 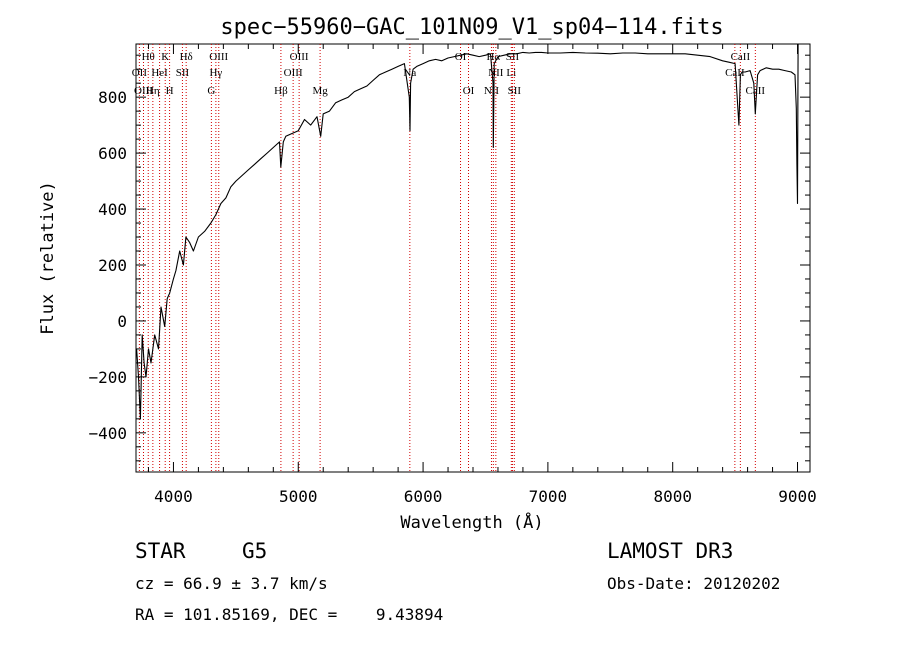 I want to click on redshift-velocity: cz = 66.9 ± 3.7 km/s, so click(x=231, y=583).